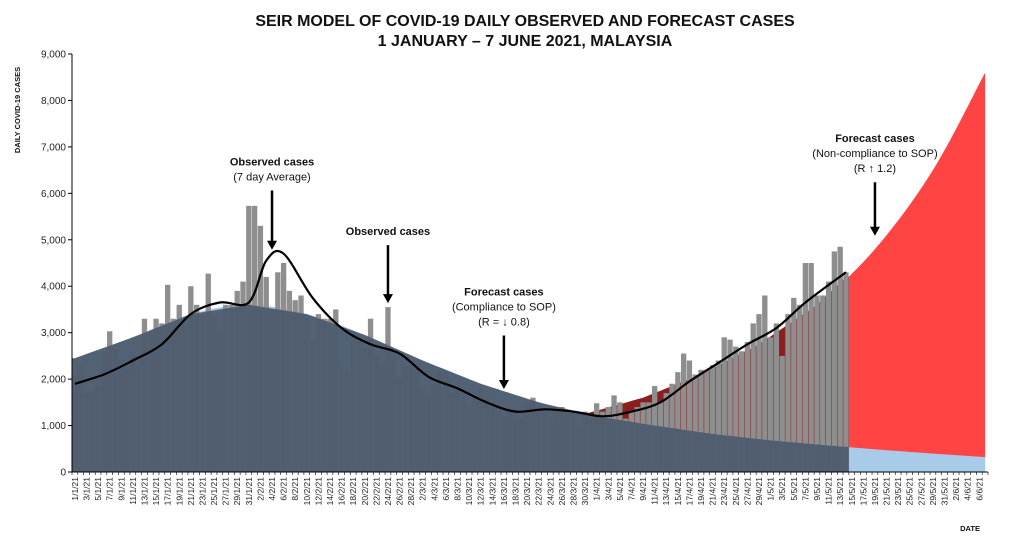  Describe the element at coordinates (945, 491) in the screenshot. I see `x-tick-label: 31/5/21` at that location.